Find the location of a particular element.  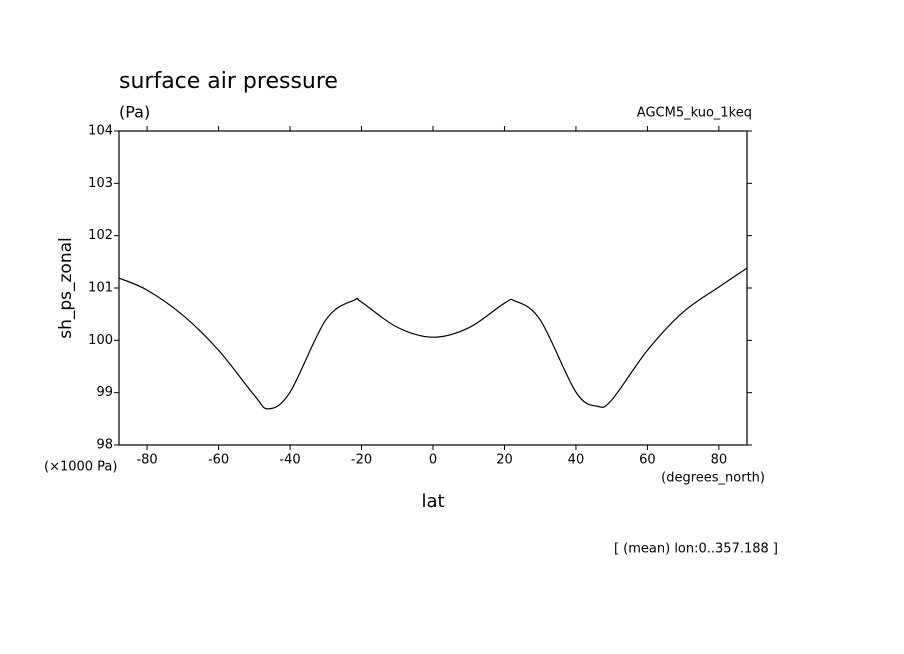

annotation: AGCM5_kuo_1keq is located at coordinates (694, 113).